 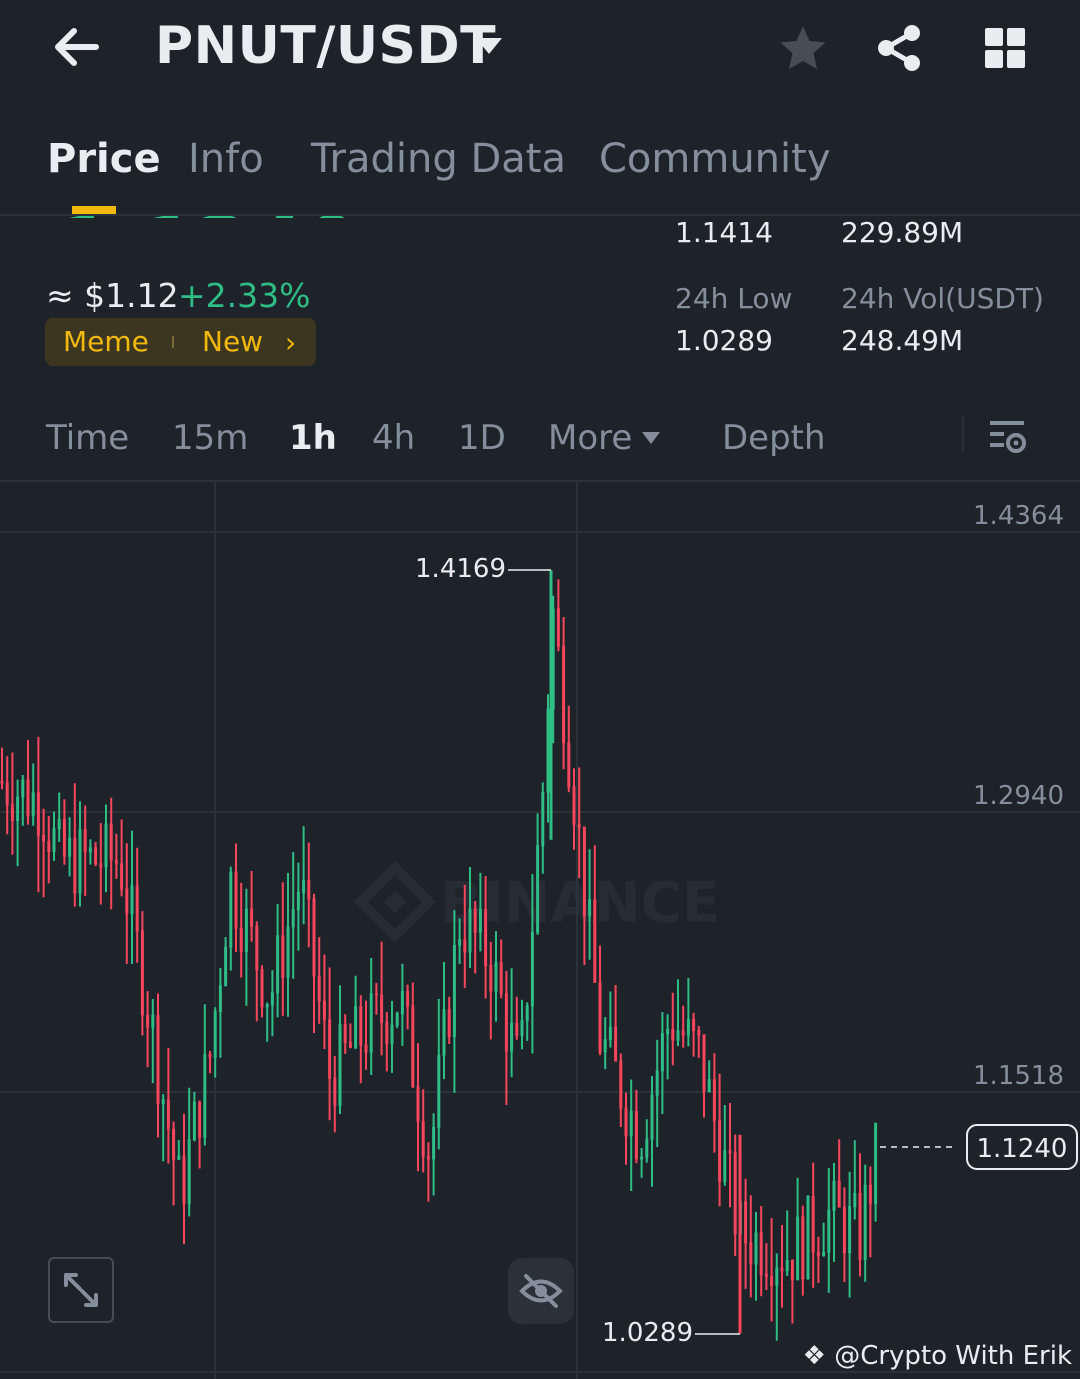 What do you see at coordinates (394, 438) in the screenshot?
I see `interval-4h: 4h` at bounding box center [394, 438].